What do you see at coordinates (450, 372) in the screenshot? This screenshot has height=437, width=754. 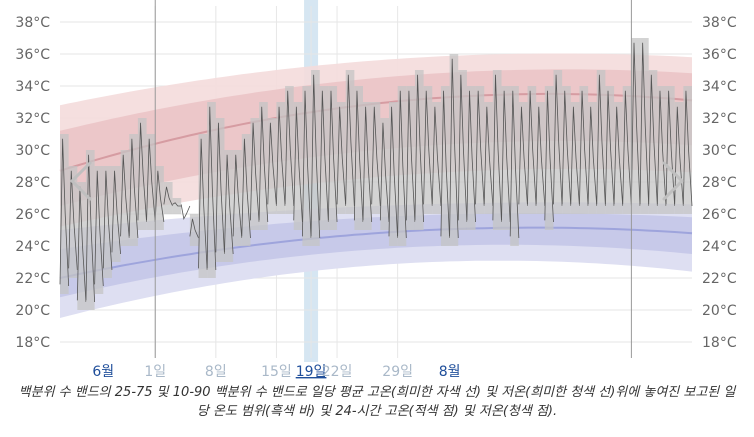 I see `x-month-label: 8월` at bounding box center [450, 372].